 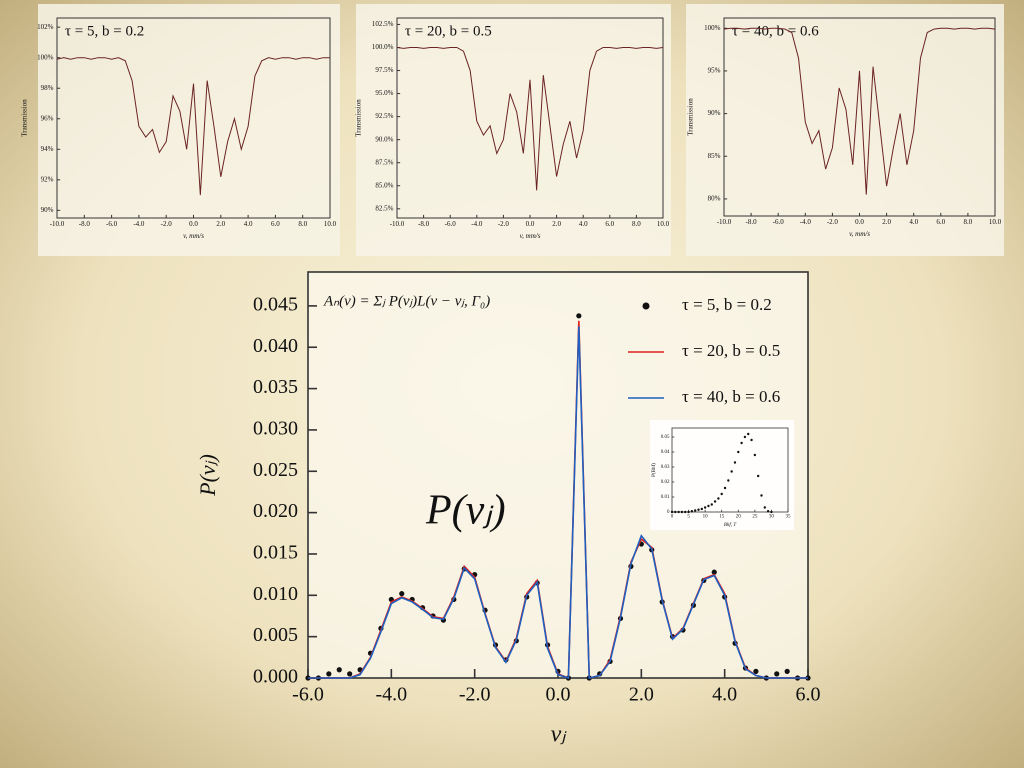 I want to click on y-tick-label: 80%, so click(x=714, y=199).